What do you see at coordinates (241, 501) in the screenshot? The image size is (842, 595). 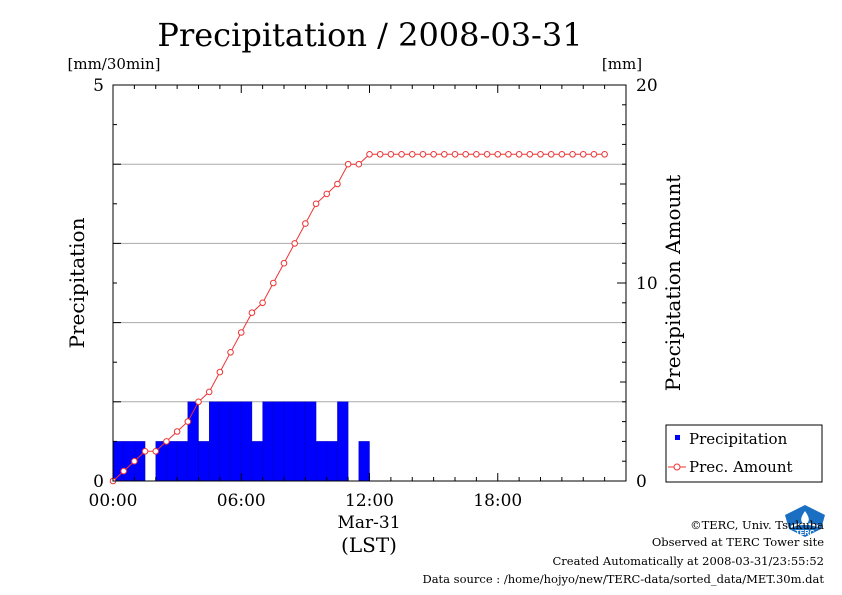 I see `x-tick-label-1: 06:00` at bounding box center [241, 501].